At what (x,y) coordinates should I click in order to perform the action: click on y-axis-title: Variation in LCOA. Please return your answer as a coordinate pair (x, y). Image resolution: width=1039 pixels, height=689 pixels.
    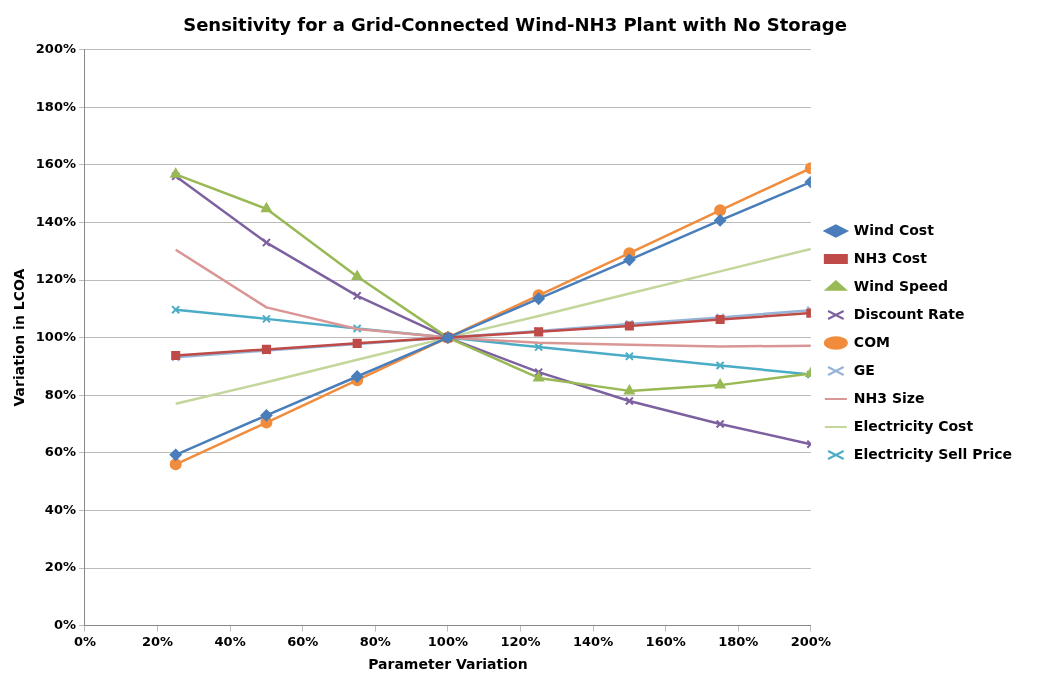
    Looking at the image, I should click on (19, 337).